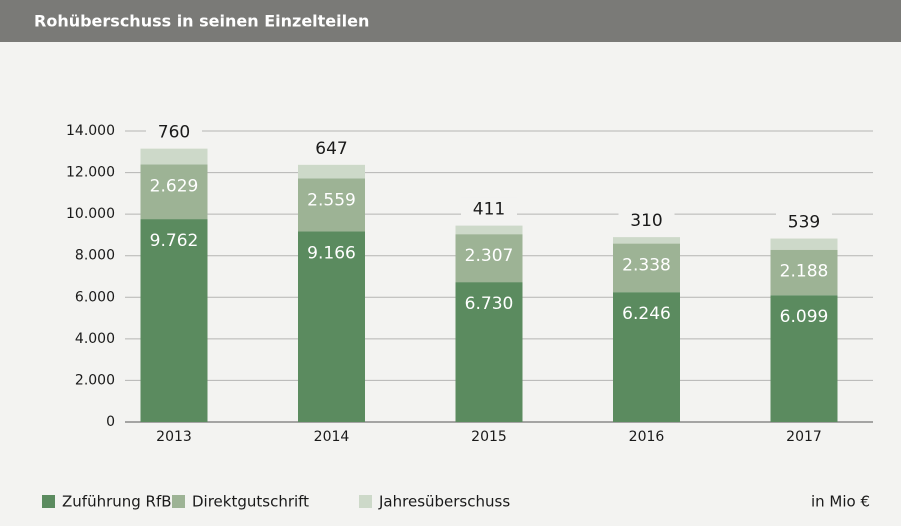 This screenshot has height=526, width=901. Describe the element at coordinates (331, 200) in the screenshot. I see `value-label: 2.559` at that location.